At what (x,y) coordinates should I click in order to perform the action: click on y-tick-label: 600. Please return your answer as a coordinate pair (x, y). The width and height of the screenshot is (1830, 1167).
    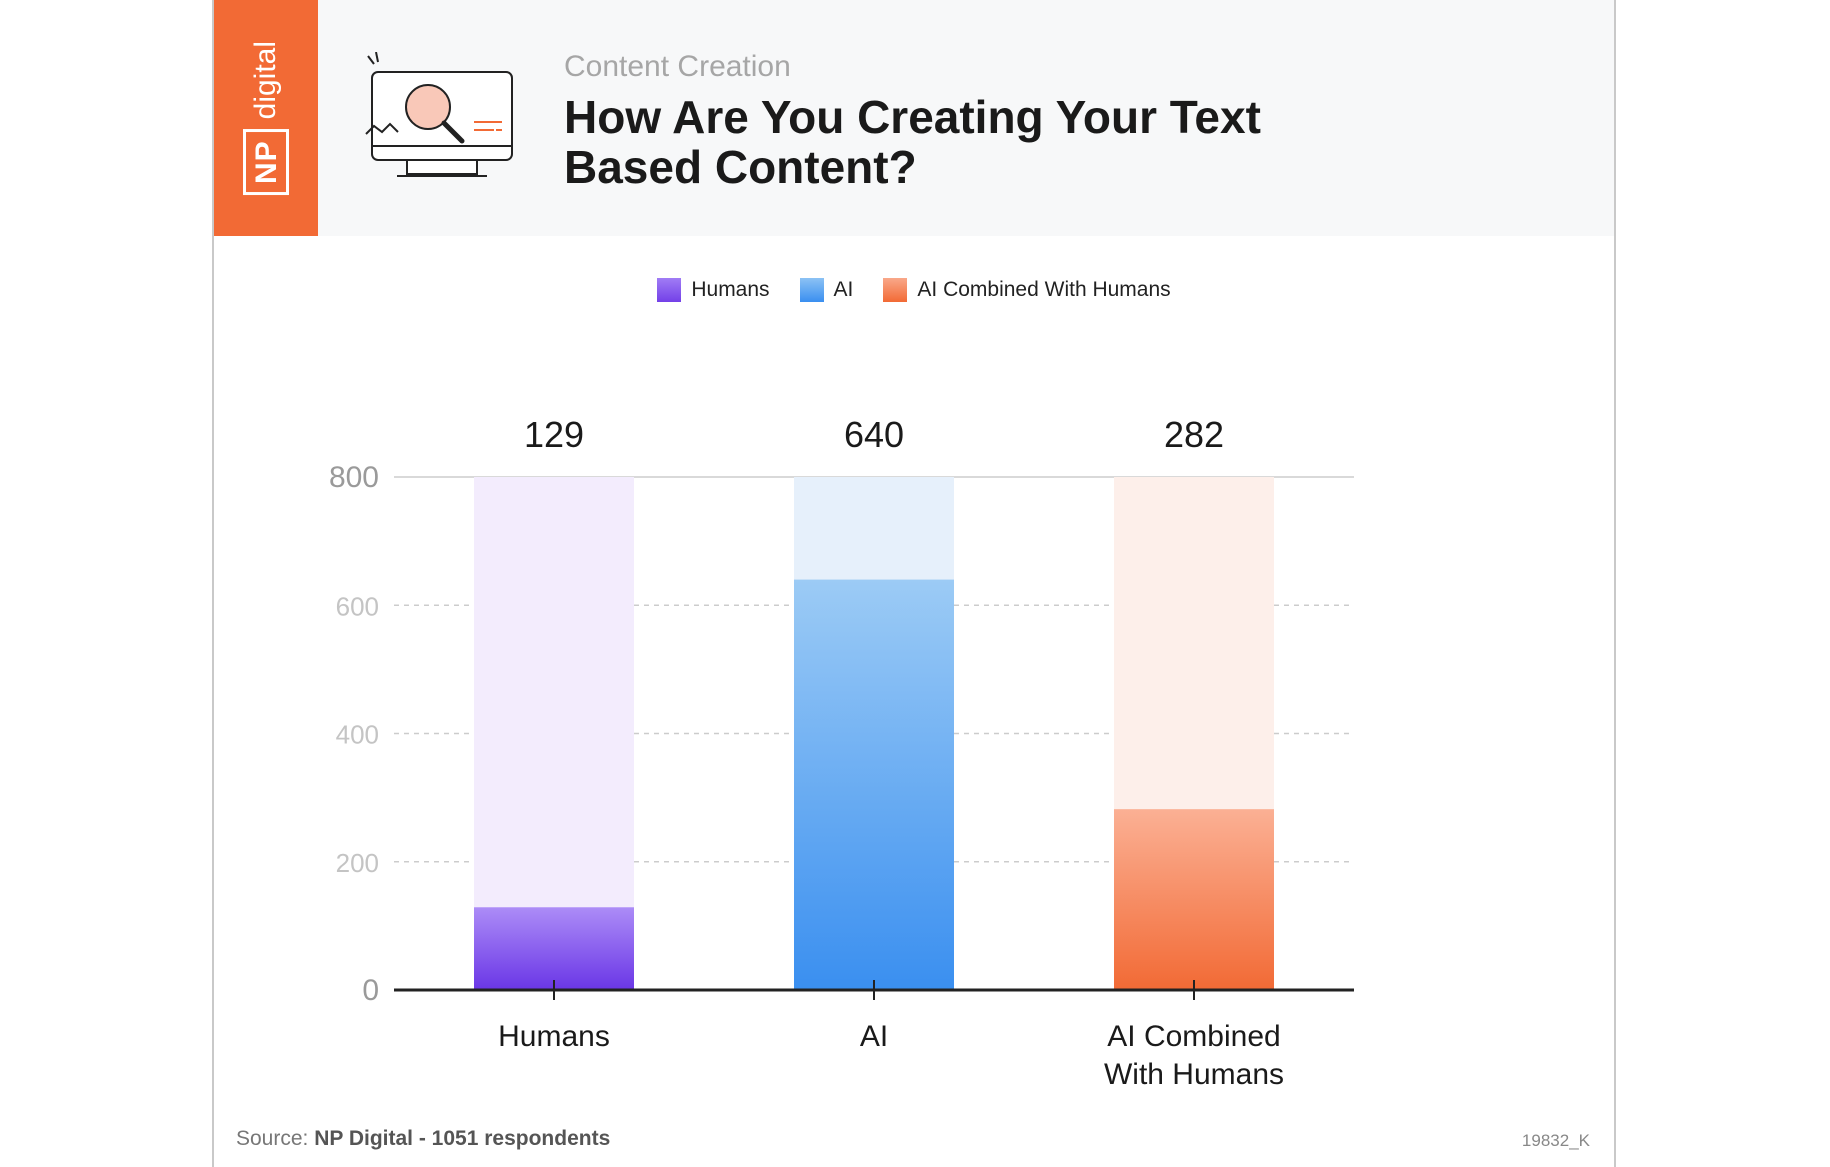
    Looking at the image, I should click on (357, 606).